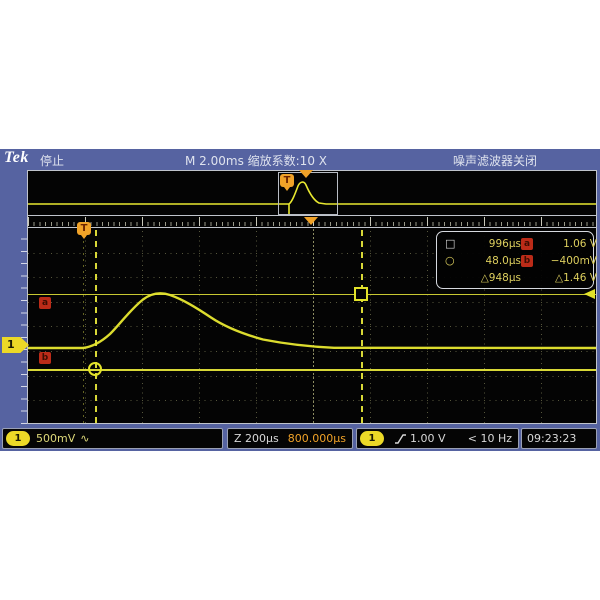  What do you see at coordinates (504, 243) in the screenshot?
I see `cursor-a-time: 996µs` at bounding box center [504, 243].